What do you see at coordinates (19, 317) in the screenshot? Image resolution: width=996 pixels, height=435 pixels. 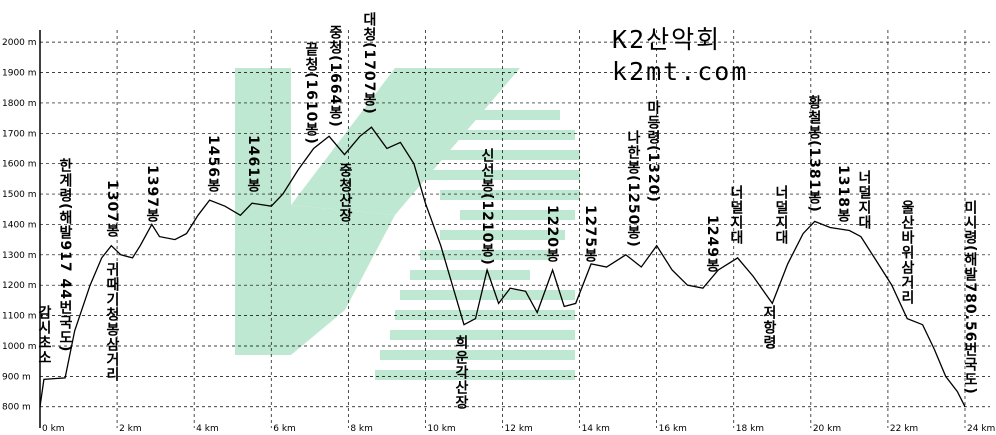 I see `y-tick-label: 1100 m` at bounding box center [19, 317].